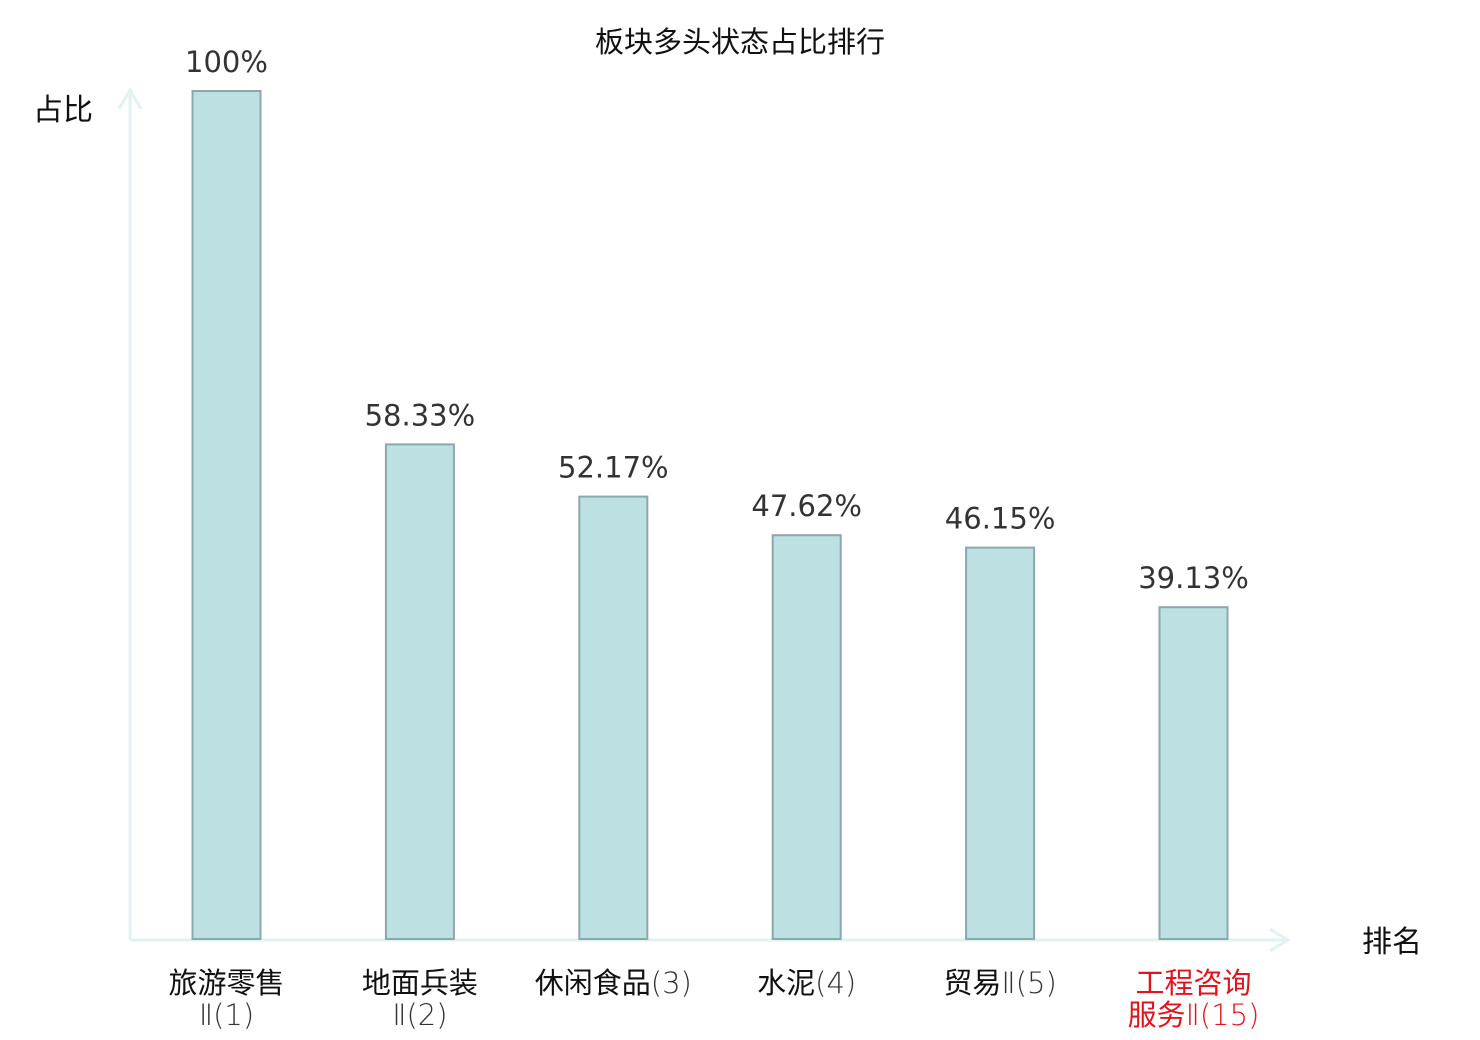 The image size is (1480, 1040). What do you see at coordinates (806, 506) in the screenshot?
I see `value-label-4: 47.62%` at bounding box center [806, 506].